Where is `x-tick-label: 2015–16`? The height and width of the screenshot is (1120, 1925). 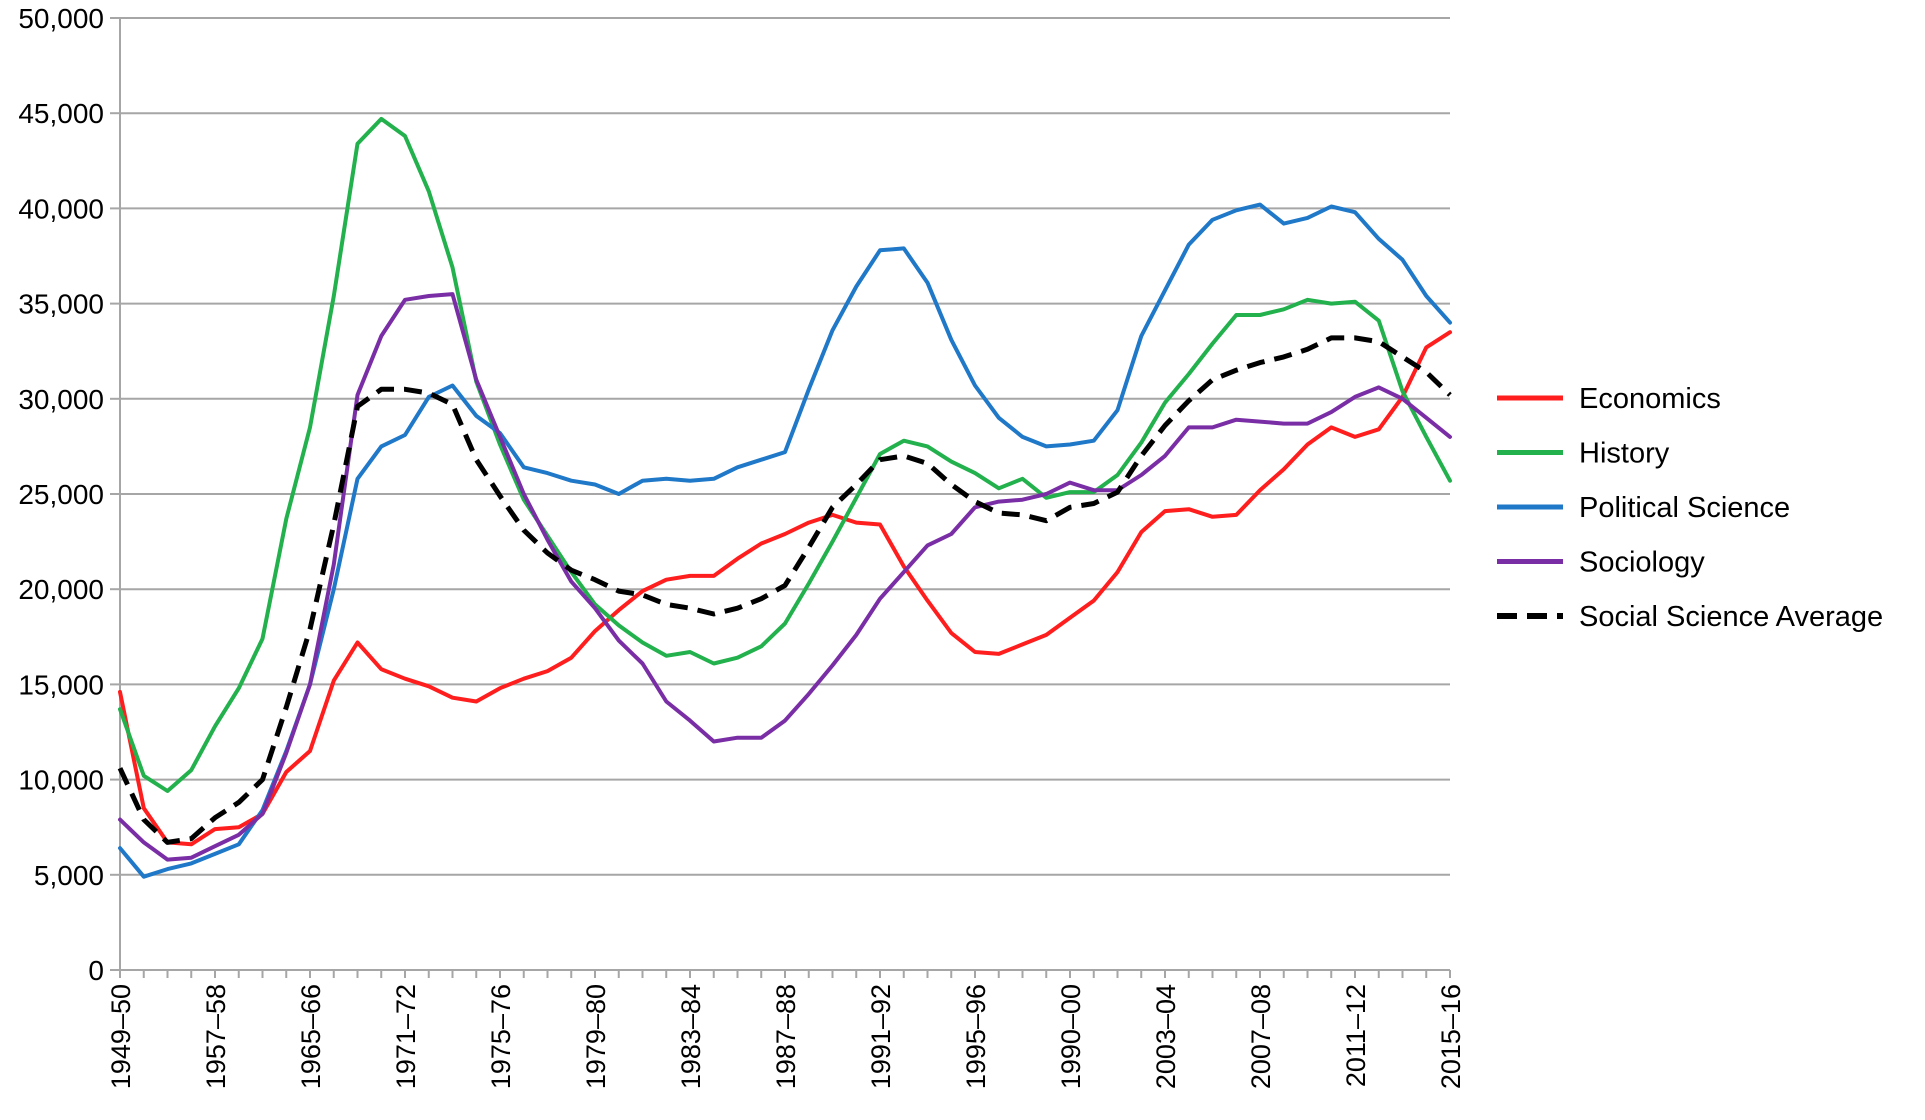 x-tick-label: 2015–16 is located at coordinates (1451, 1036).